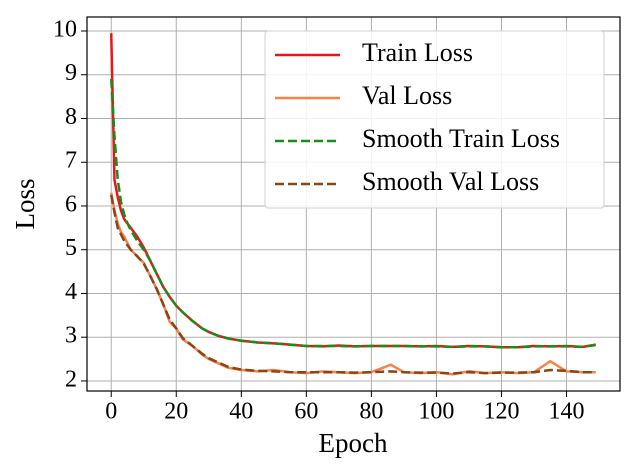 Image resolution: width=634 pixels, height=476 pixels. What do you see at coordinates (567, 412) in the screenshot?
I see `x-tick-label: 140` at bounding box center [567, 412].